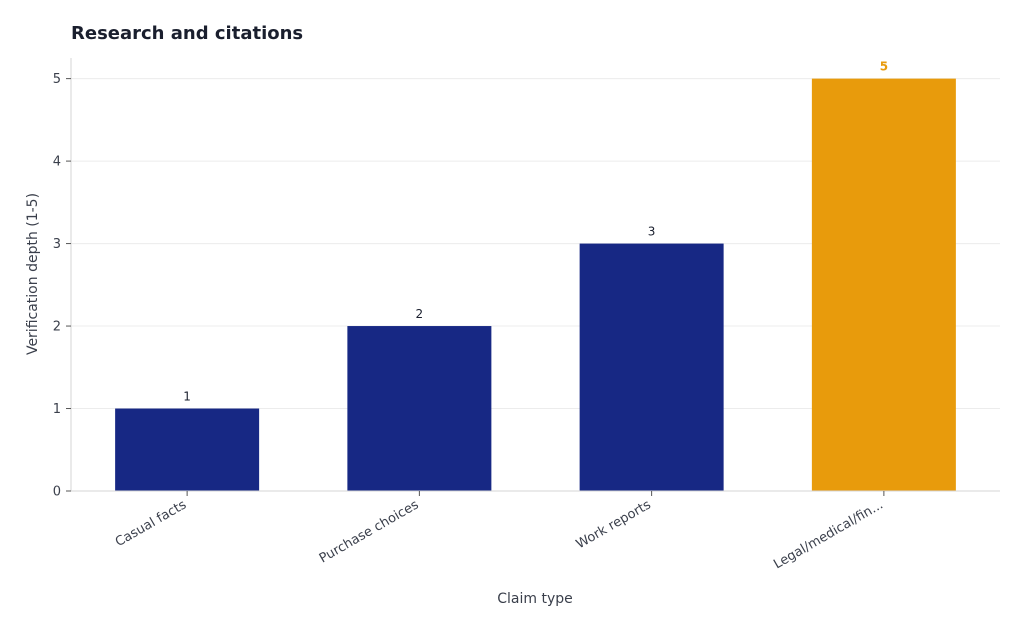  I want to click on y-tick-label: 2, so click(57, 327).